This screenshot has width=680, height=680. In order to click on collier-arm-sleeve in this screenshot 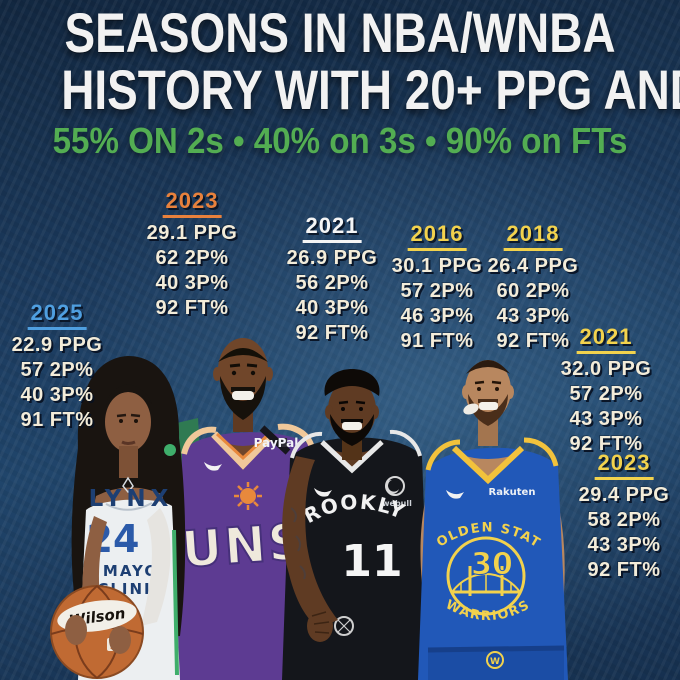, I will do `click(156, 567)`.